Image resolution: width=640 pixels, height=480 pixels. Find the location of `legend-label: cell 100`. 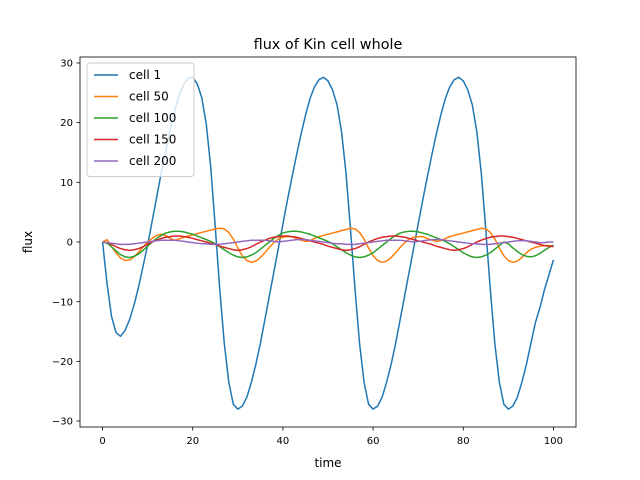

legend-label: cell 100 is located at coordinates (152, 118).